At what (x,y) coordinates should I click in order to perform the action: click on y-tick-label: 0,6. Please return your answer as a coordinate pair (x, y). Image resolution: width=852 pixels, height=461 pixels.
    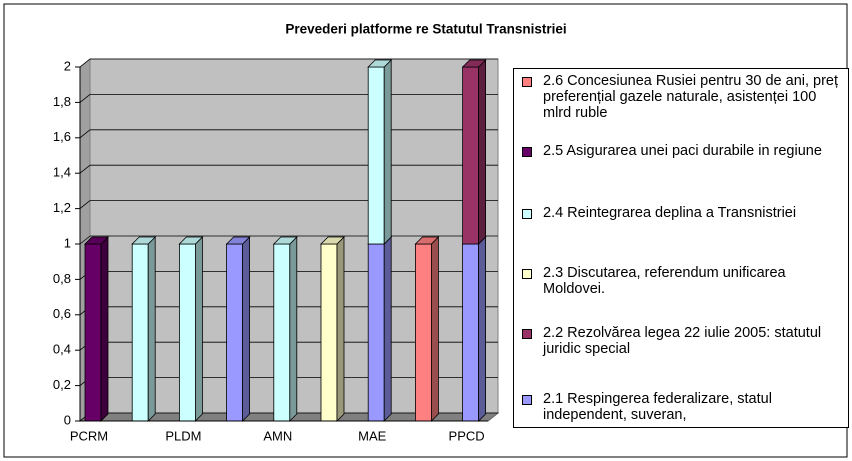
    Looking at the image, I should click on (62, 313).